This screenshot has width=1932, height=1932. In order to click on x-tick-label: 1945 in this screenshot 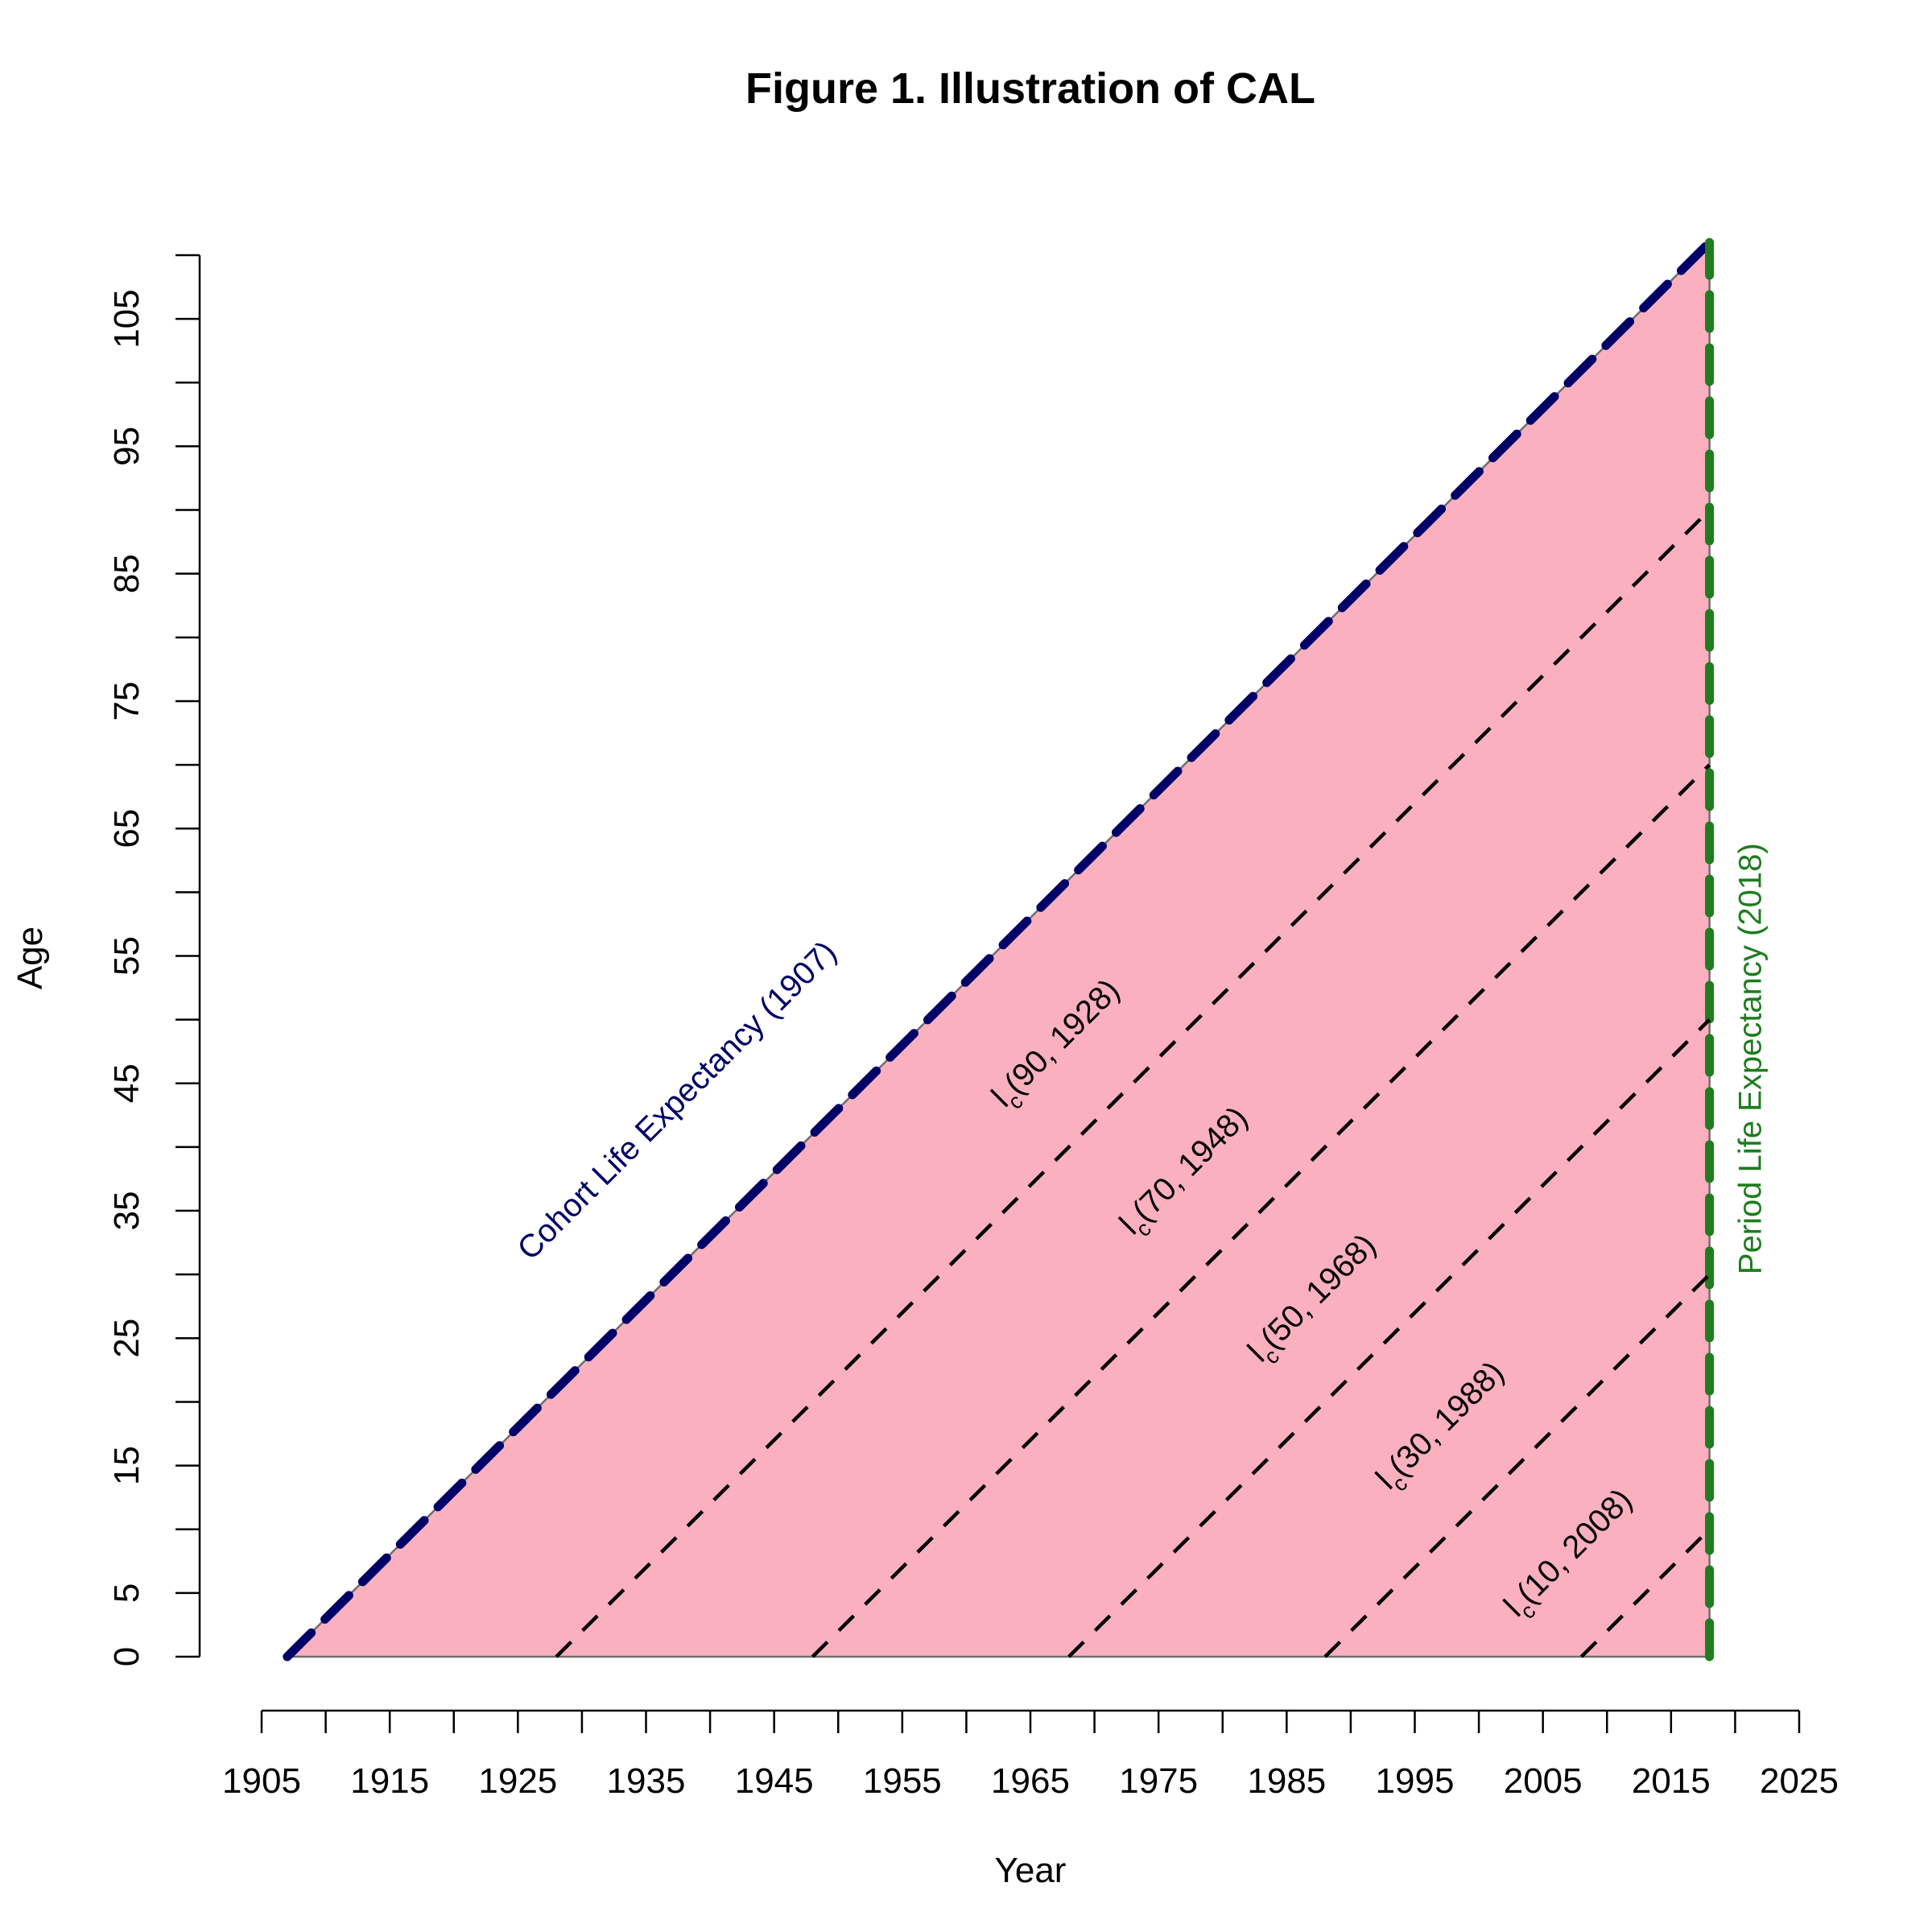, I will do `click(774, 1781)`.